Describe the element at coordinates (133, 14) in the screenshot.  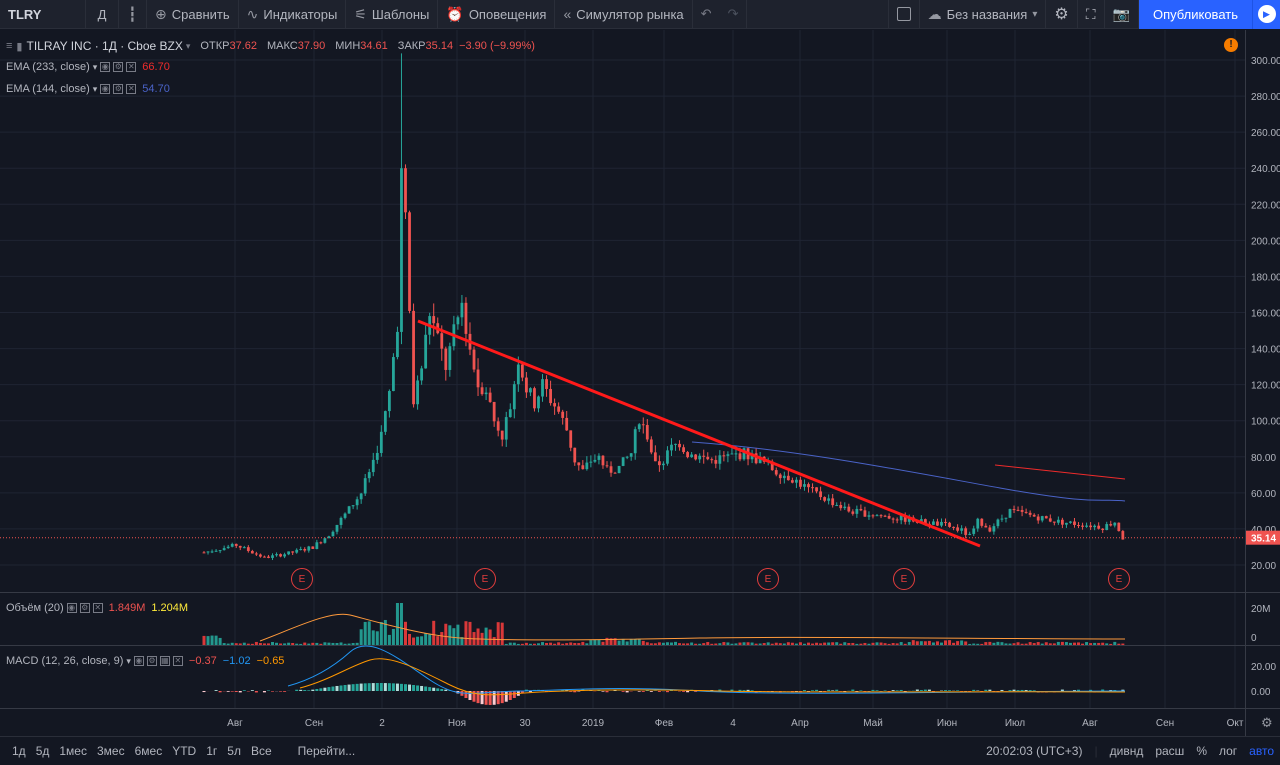
I see `chart-style-button: ┇` at that location.